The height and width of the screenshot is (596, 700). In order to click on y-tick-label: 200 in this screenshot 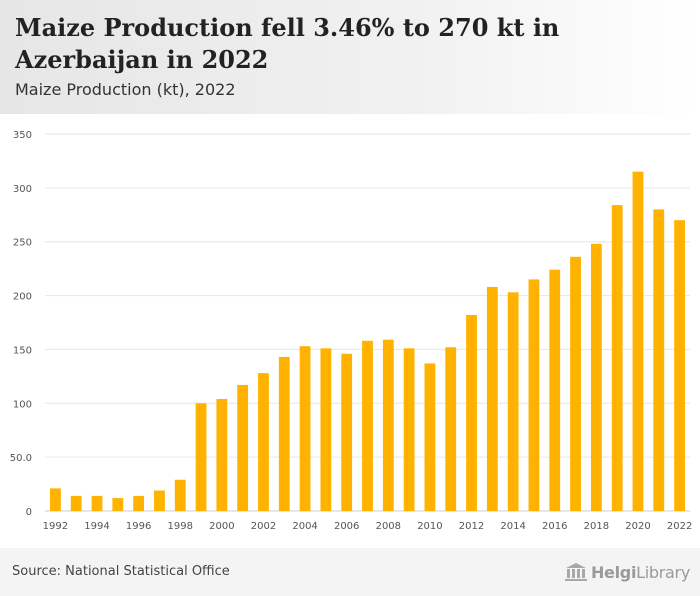, I will do `click(22, 297)`.